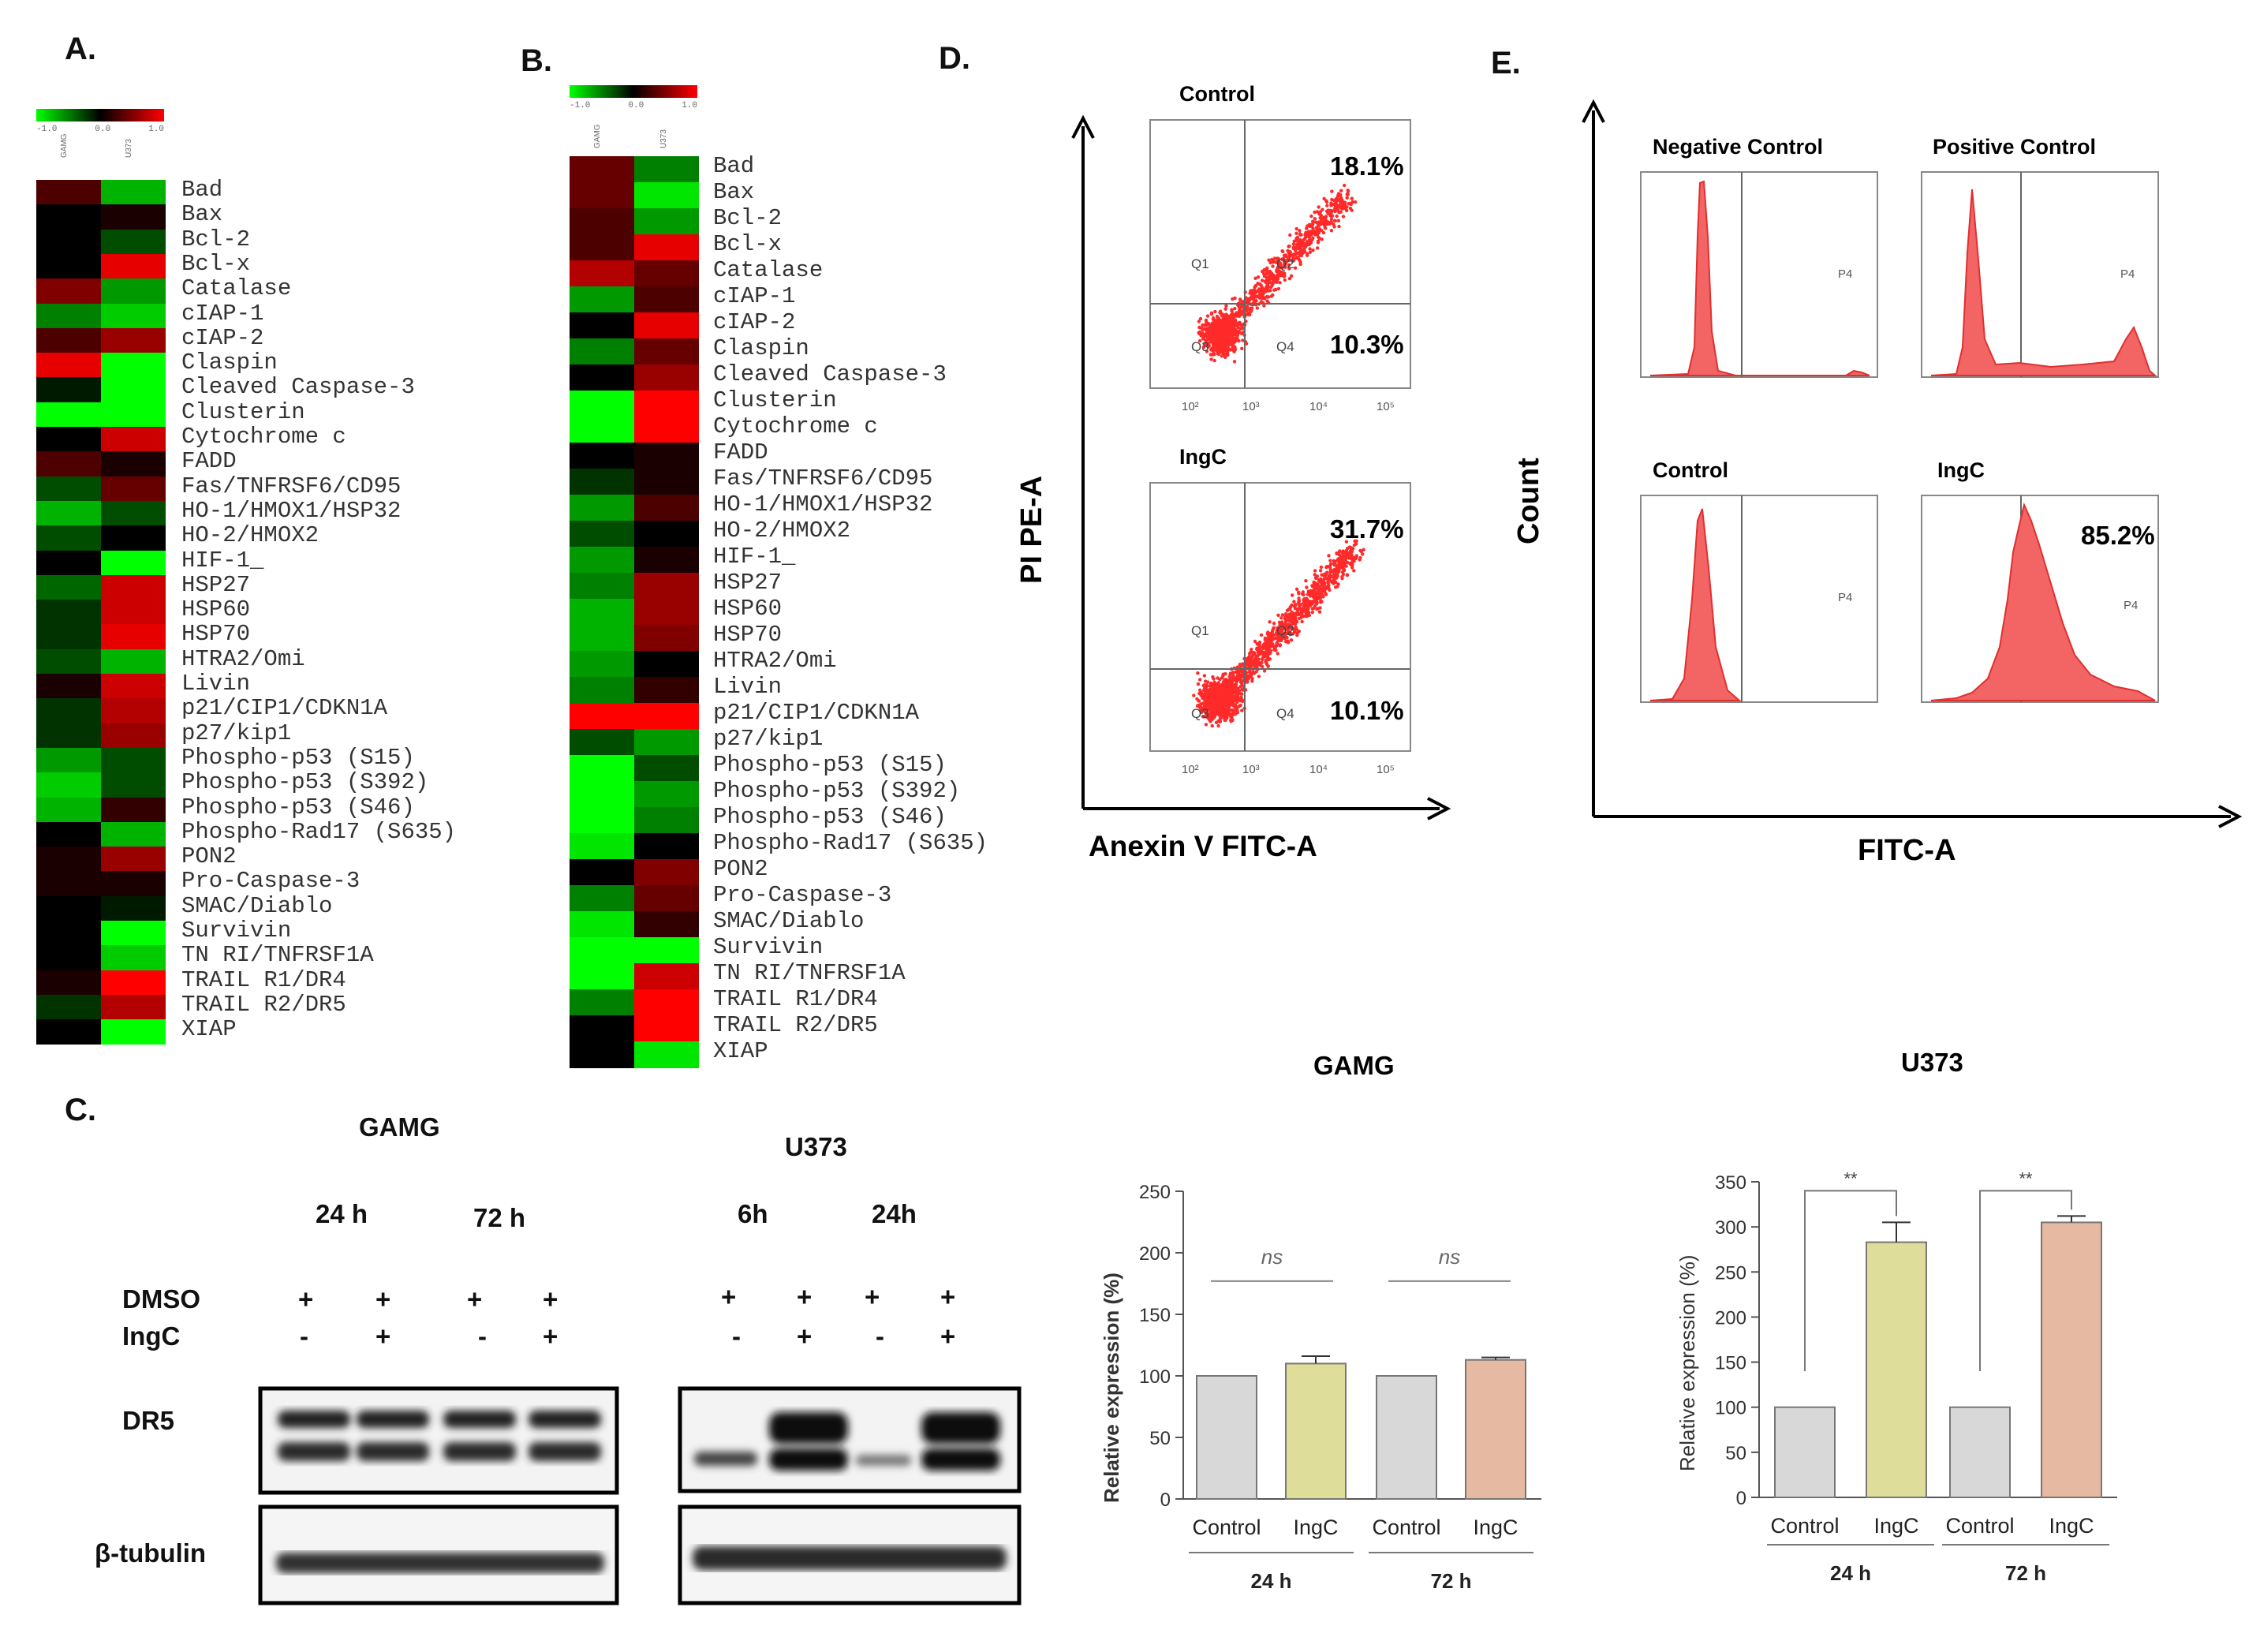 The width and height of the screenshot is (2260, 1652). What do you see at coordinates (805, 1296) in the screenshot?
I see `u373-dmso-2: +` at bounding box center [805, 1296].